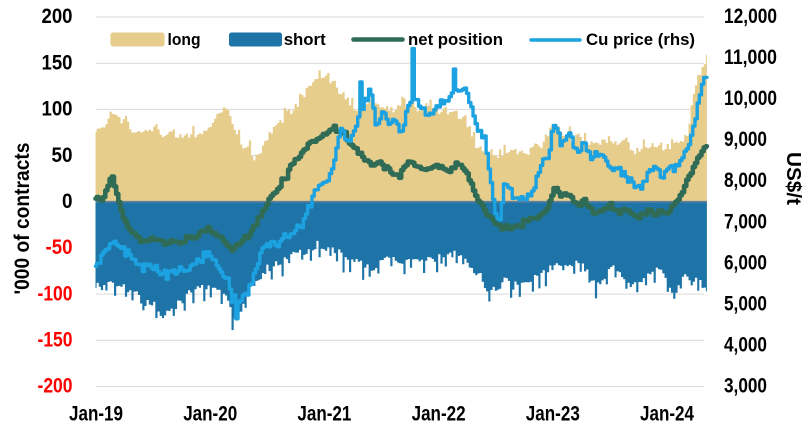 Image resolution: width=812 pixels, height=433 pixels. Describe the element at coordinates (745, 221) in the screenshot. I see `svg-text: 7,000` at that location.